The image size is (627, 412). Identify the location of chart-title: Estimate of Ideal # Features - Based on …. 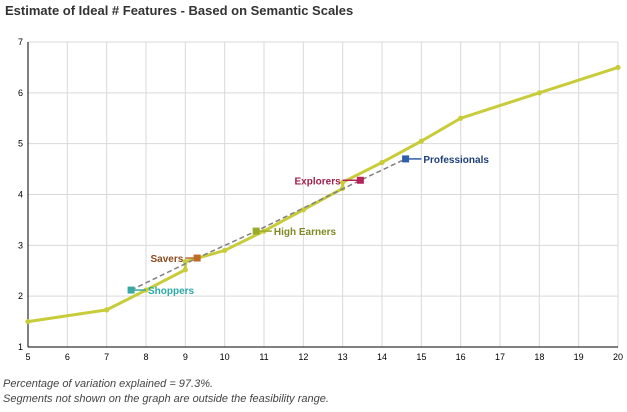
(179, 10).